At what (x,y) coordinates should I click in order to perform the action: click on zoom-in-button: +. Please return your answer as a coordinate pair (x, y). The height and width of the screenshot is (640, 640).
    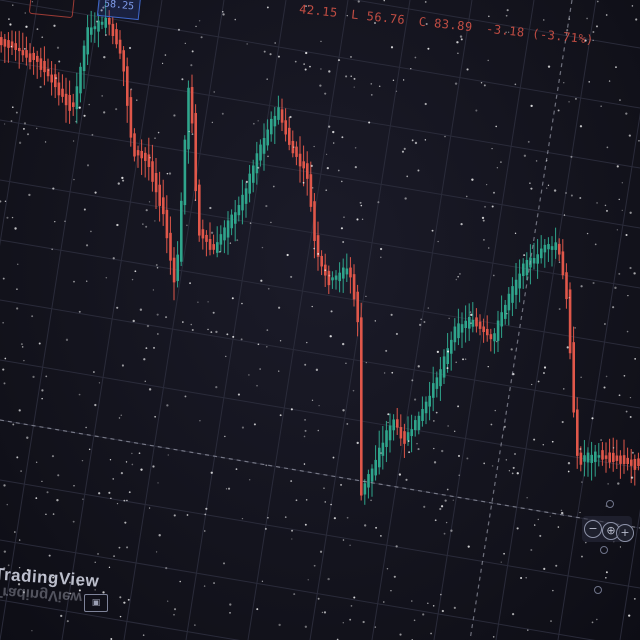
    Looking at the image, I should click on (625, 533).